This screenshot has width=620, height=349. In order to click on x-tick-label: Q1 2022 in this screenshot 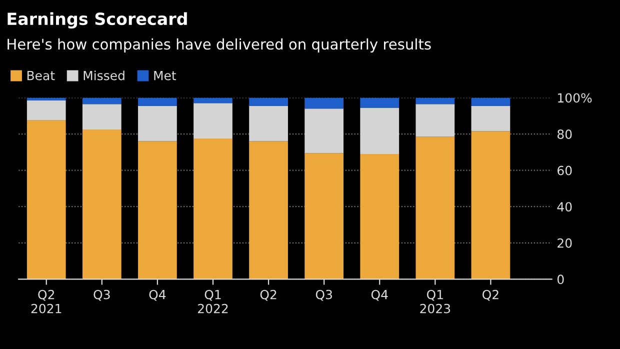, I will do `click(213, 302)`.